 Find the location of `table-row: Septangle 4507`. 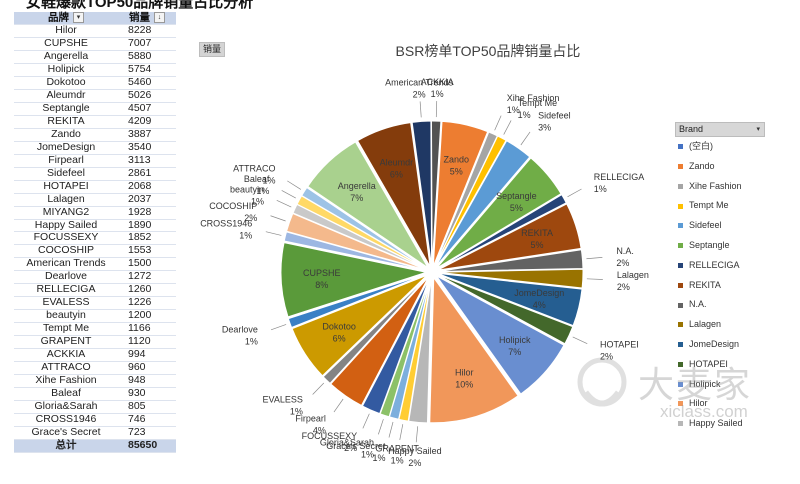

table-row: Septangle 4507 is located at coordinates (95, 109).